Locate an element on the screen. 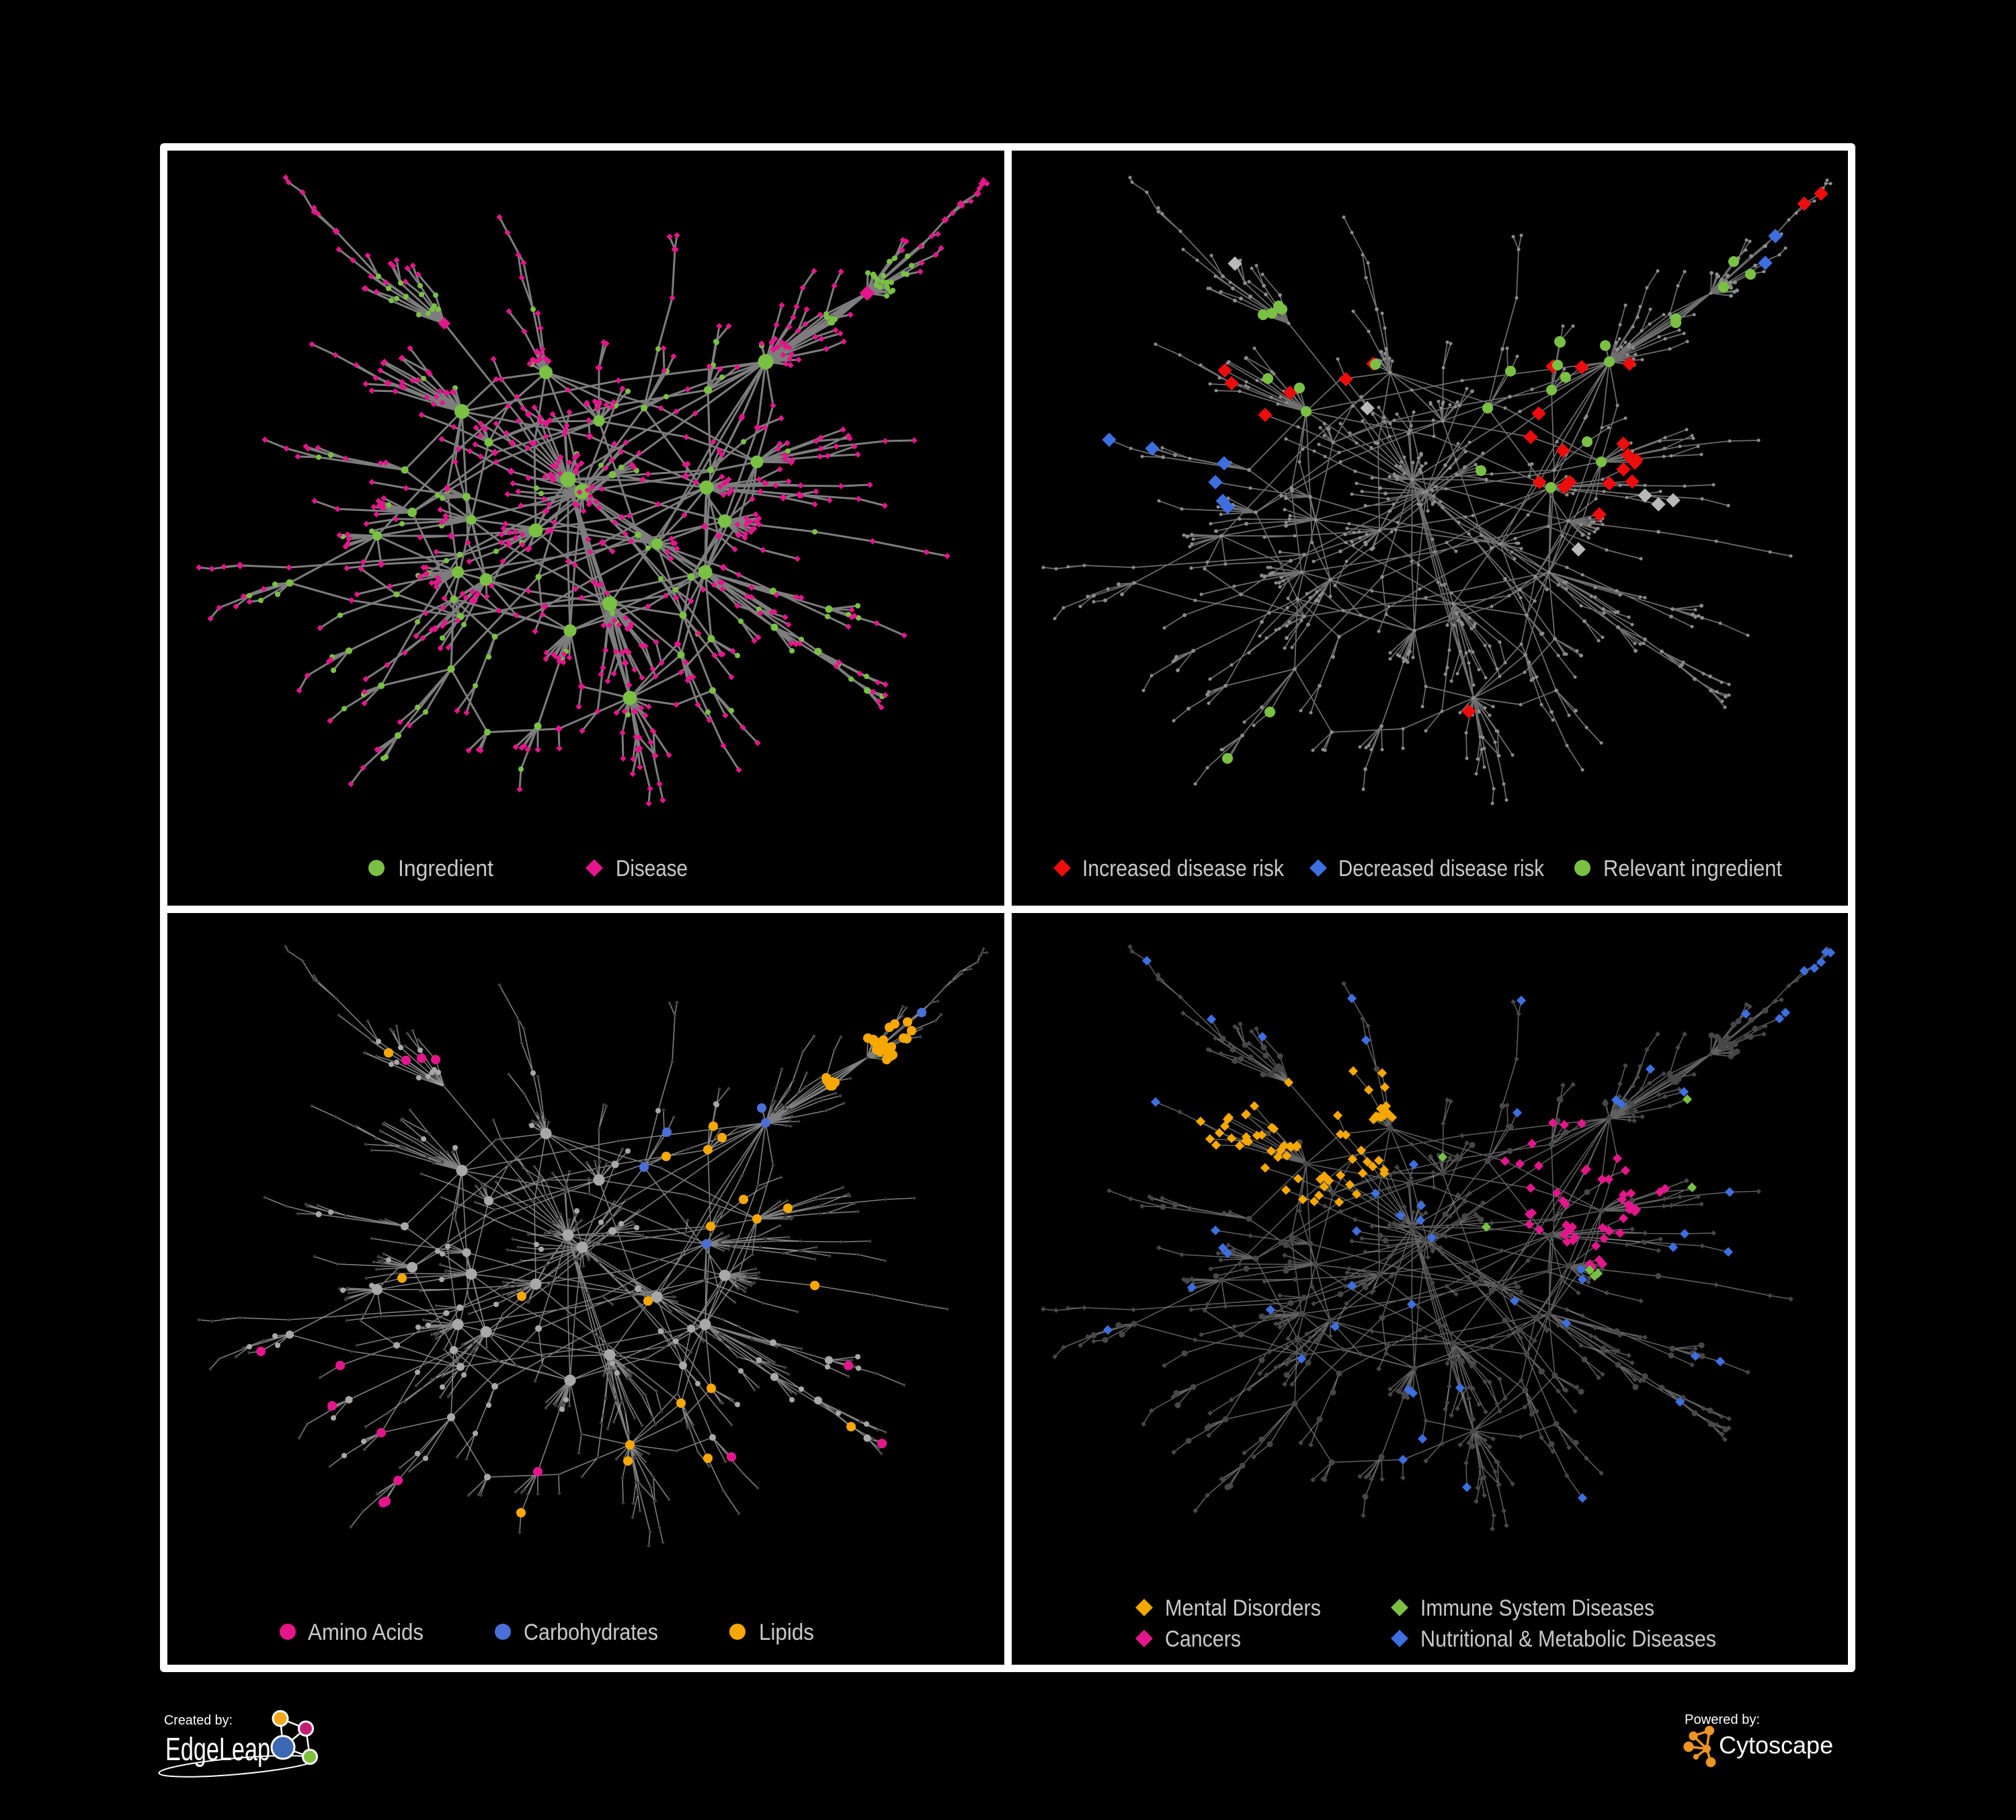 The height and width of the screenshot is (1820, 2016). svg-text: Disease is located at coordinates (652, 868).